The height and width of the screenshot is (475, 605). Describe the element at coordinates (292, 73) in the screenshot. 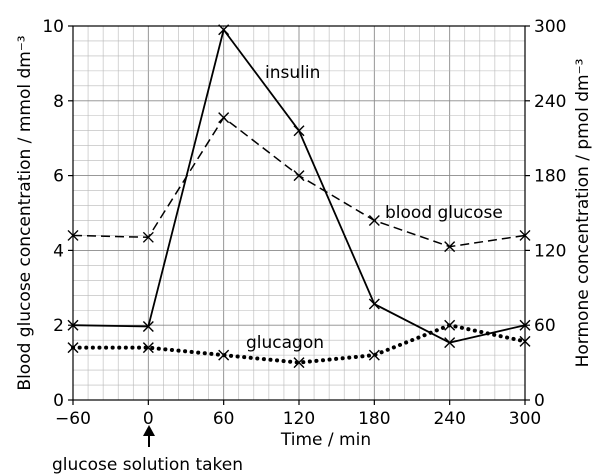

I see `series-label-insulin: insulin` at that location.